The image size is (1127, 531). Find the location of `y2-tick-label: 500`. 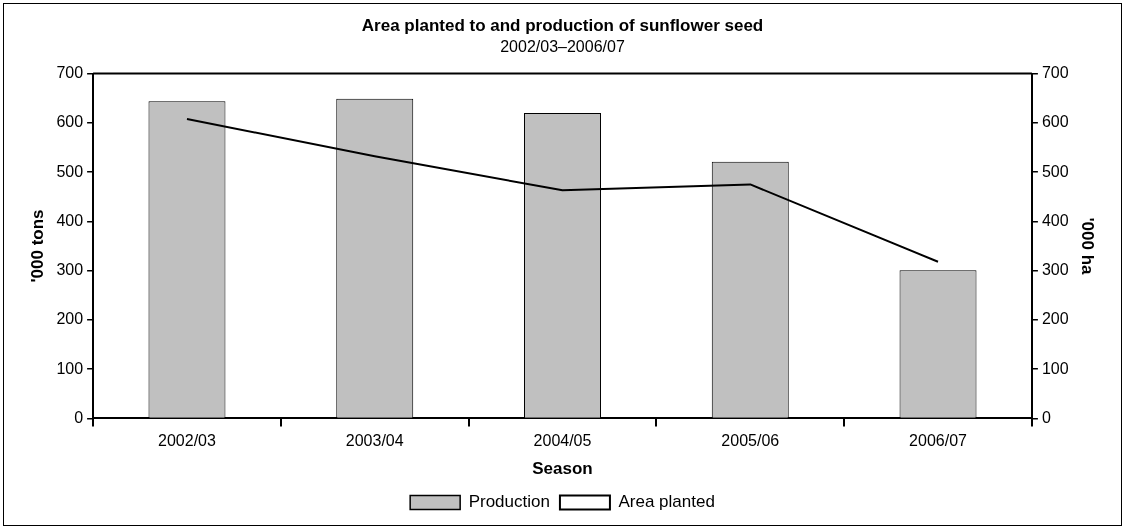

y2-tick-label: 500 is located at coordinates (1055, 171).